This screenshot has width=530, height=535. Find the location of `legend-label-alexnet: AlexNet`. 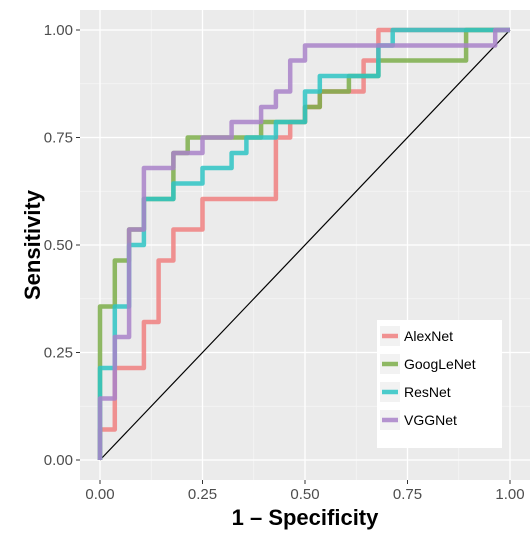

legend-label-alexnet: AlexNet is located at coordinates (428, 336).